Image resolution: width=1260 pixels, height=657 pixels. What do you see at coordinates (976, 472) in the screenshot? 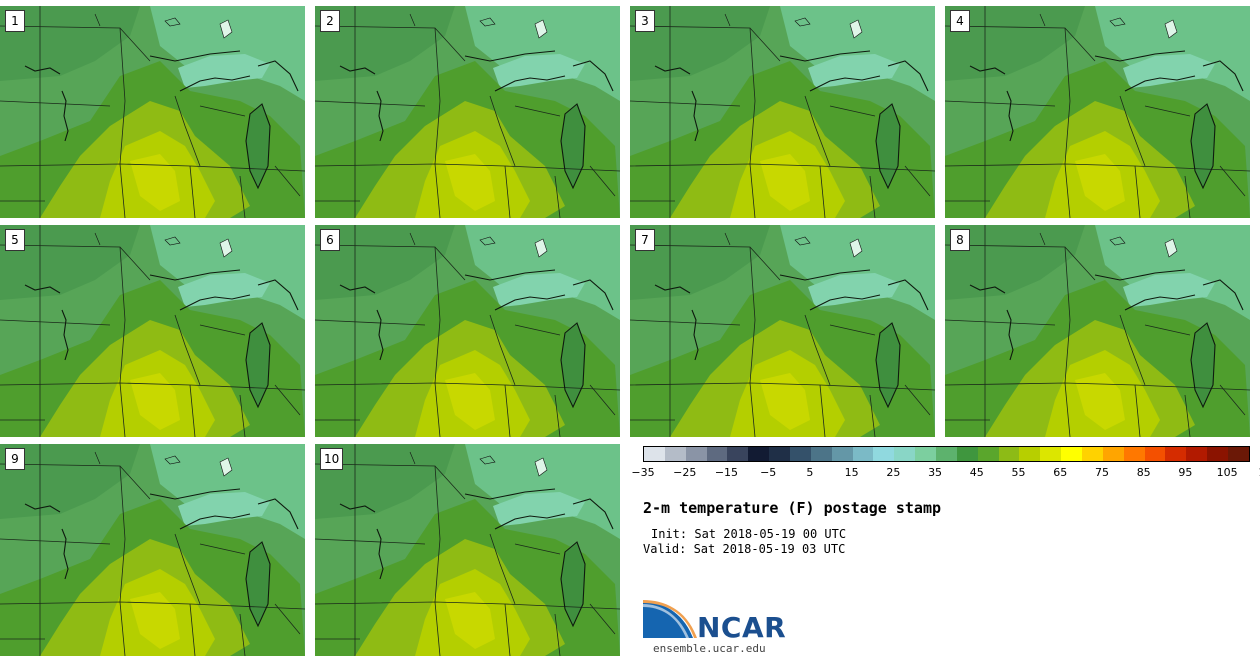
I see `colorbar-tick: 45` at bounding box center [976, 472].